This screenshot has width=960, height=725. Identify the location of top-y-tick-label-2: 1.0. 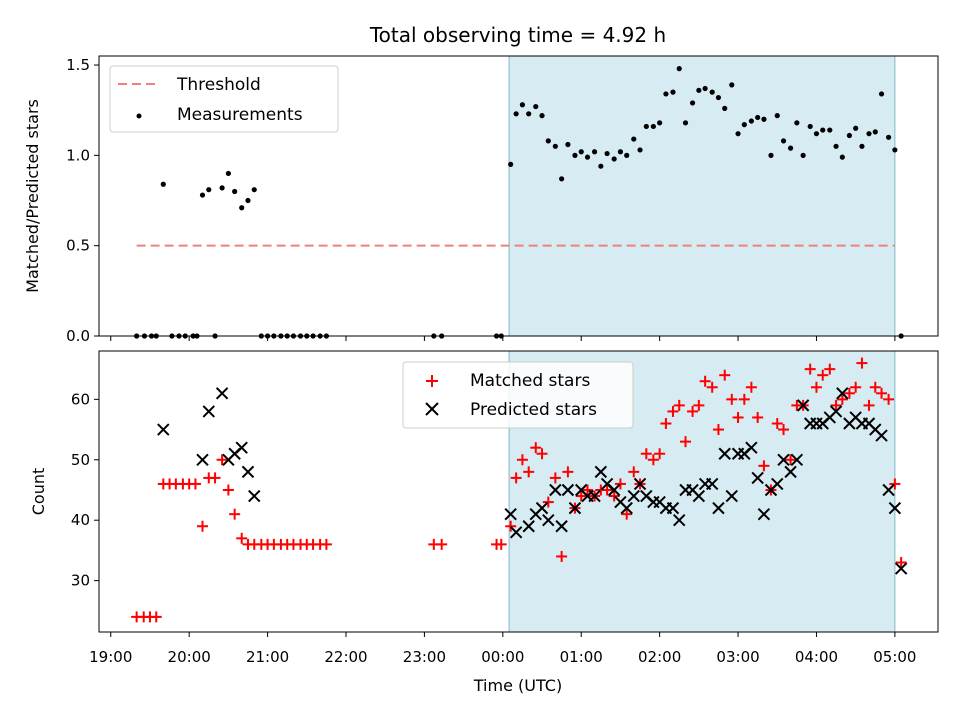
(78, 155).